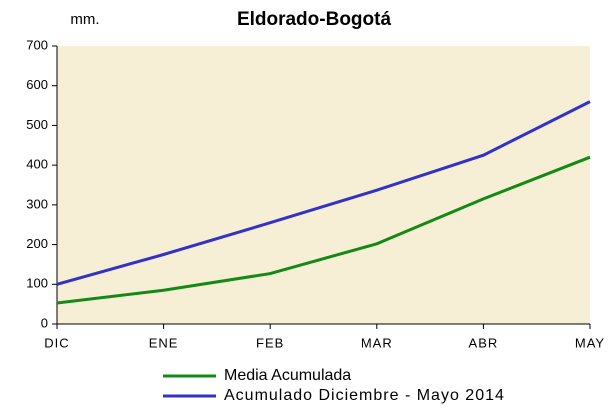 The image size is (613, 412). Describe the element at coordinates (37, 124) in the screenshot. I see `y-tick-label: 500` at that location.